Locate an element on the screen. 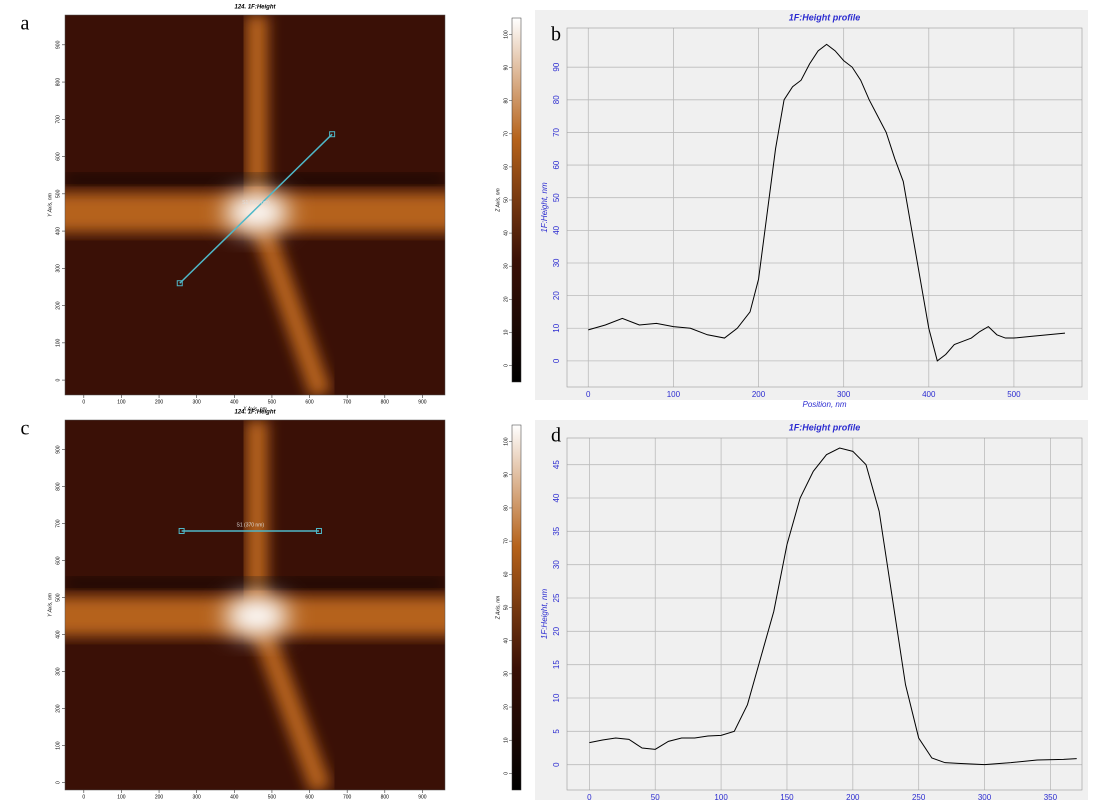 This screenshot has height=800, width=1093. y-tick-label: 100 is located at coordinates (58, 745).